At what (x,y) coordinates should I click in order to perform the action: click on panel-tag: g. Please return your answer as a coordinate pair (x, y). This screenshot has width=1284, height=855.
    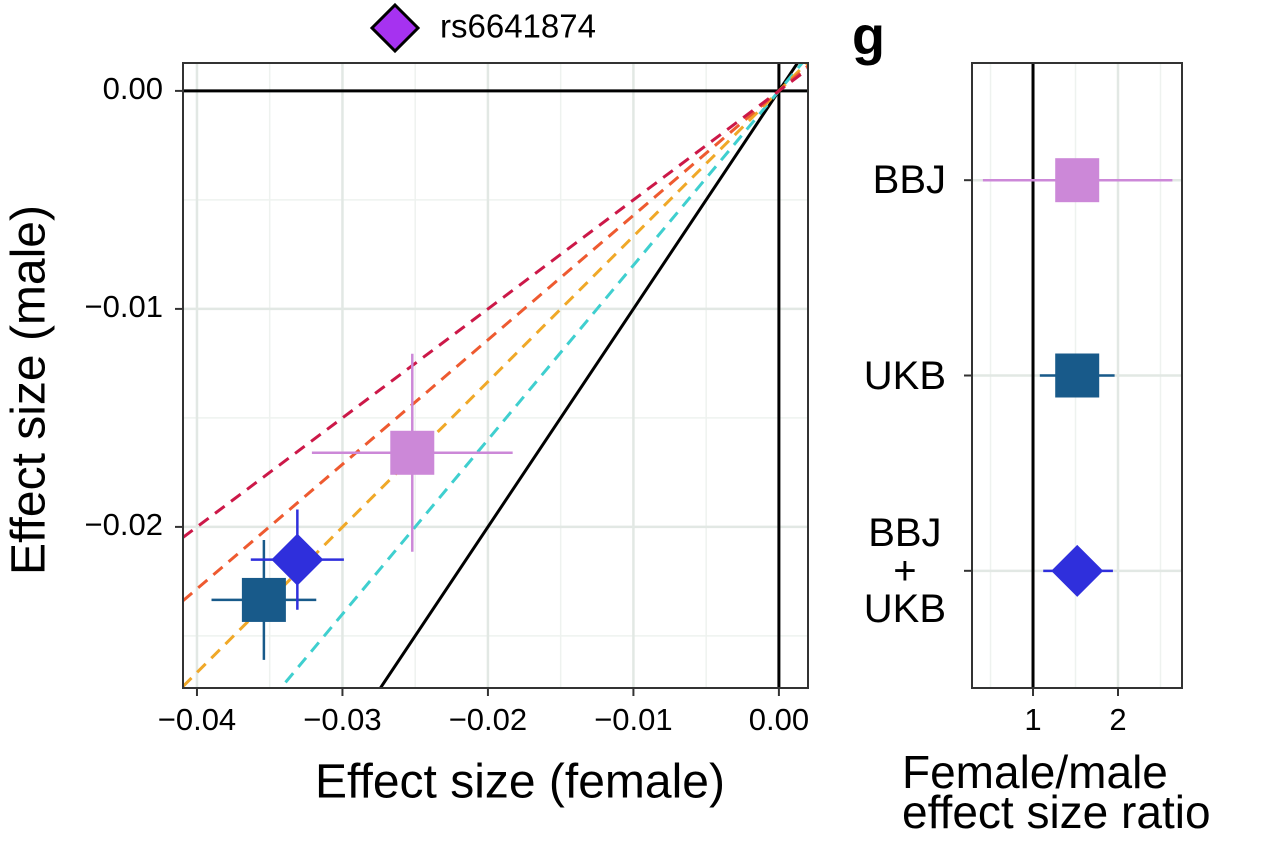
    Looking at the image, I should click on (868, 36).